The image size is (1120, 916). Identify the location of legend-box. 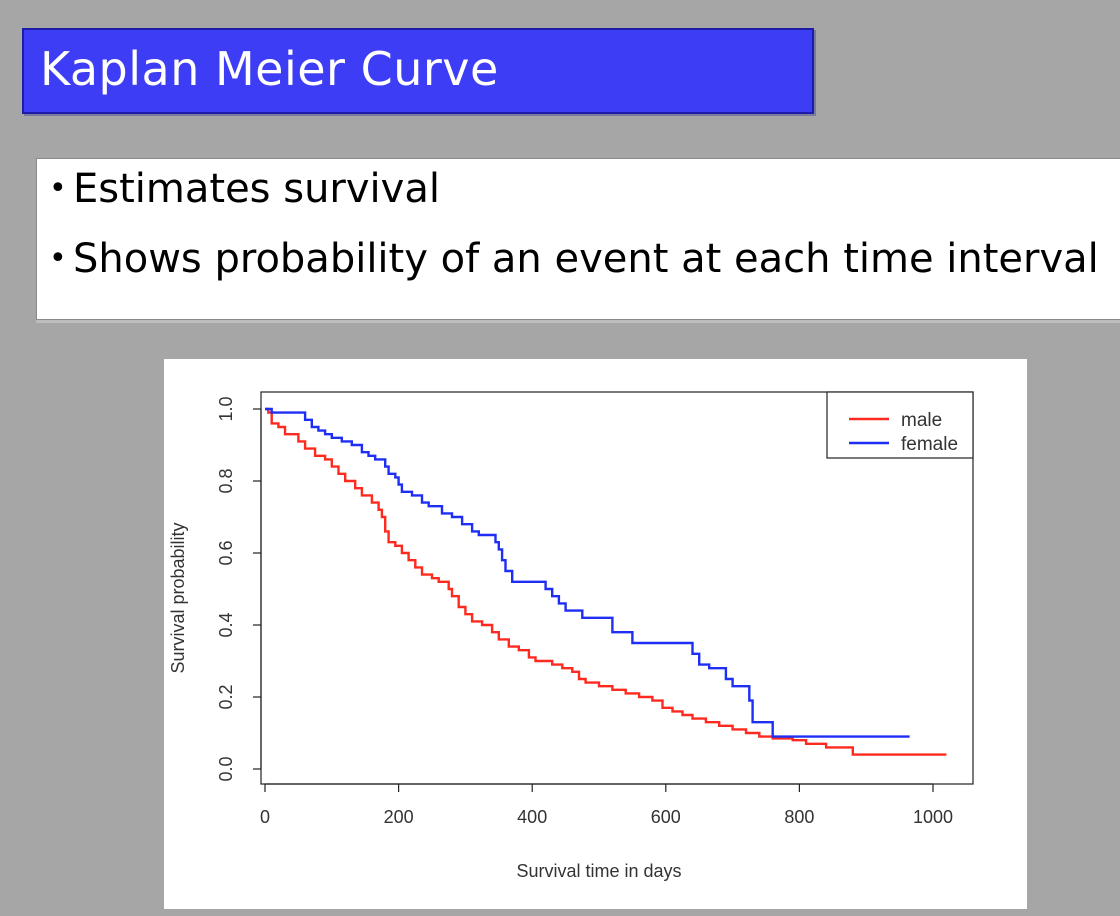
(900, 425).